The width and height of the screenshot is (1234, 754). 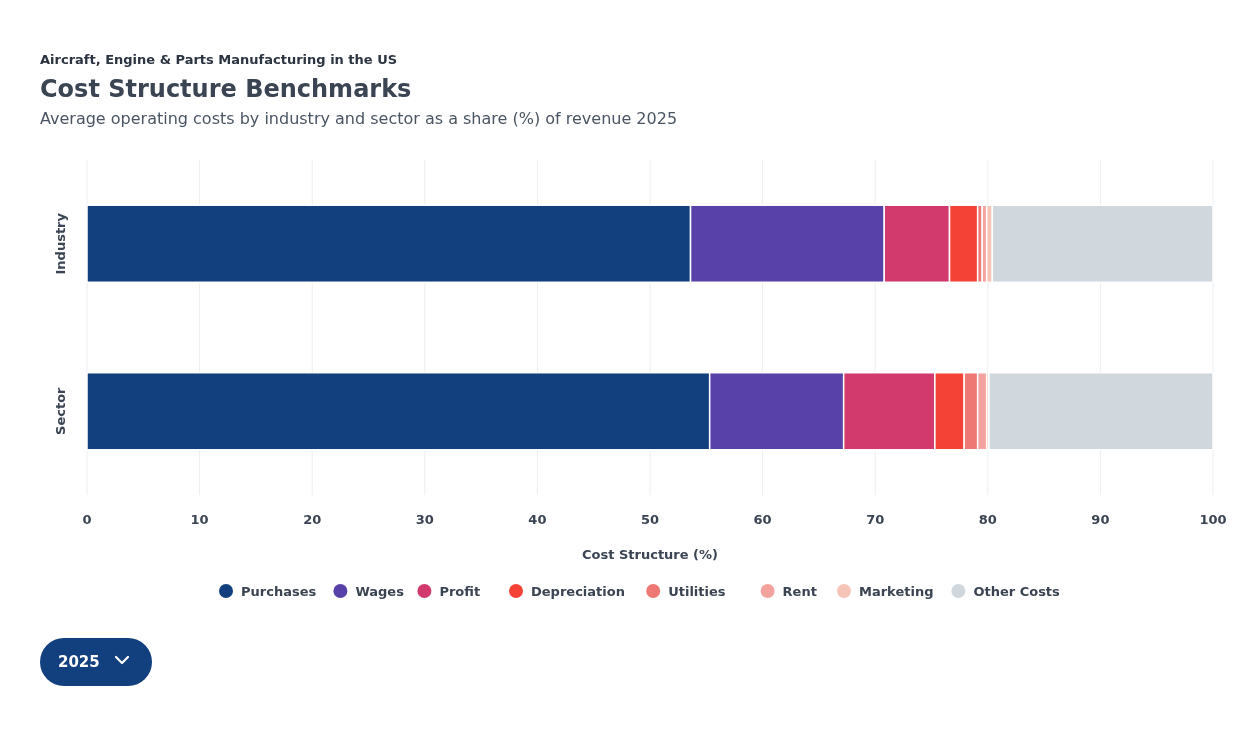 I want to click on x-tick-label: 80, so click(x=987, y=519).